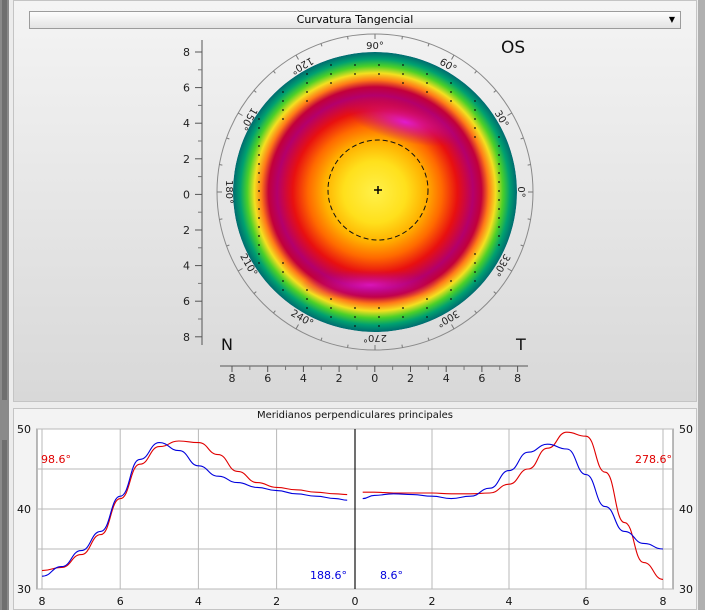  Describe the element at coordinates (686, 509) in the screenshot. I see `y-right-tick-label: 40` at that location.